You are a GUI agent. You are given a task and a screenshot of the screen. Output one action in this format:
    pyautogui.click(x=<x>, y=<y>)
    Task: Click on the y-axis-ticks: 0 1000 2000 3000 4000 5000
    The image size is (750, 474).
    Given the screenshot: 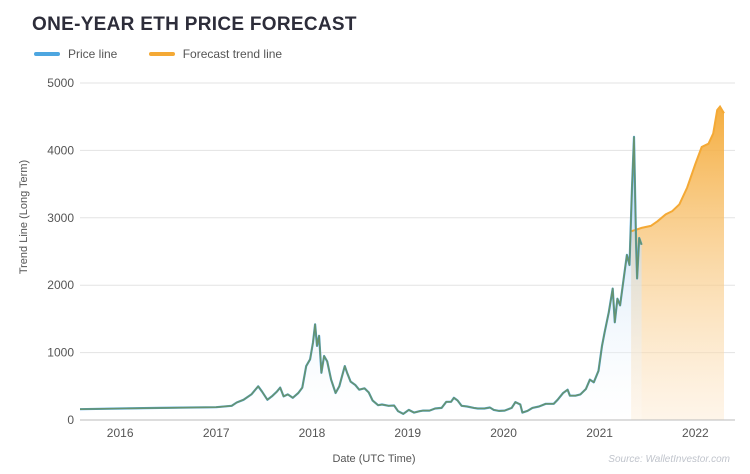 What is the action you would take?
    pyautogui.click(x=60, y=251)
    